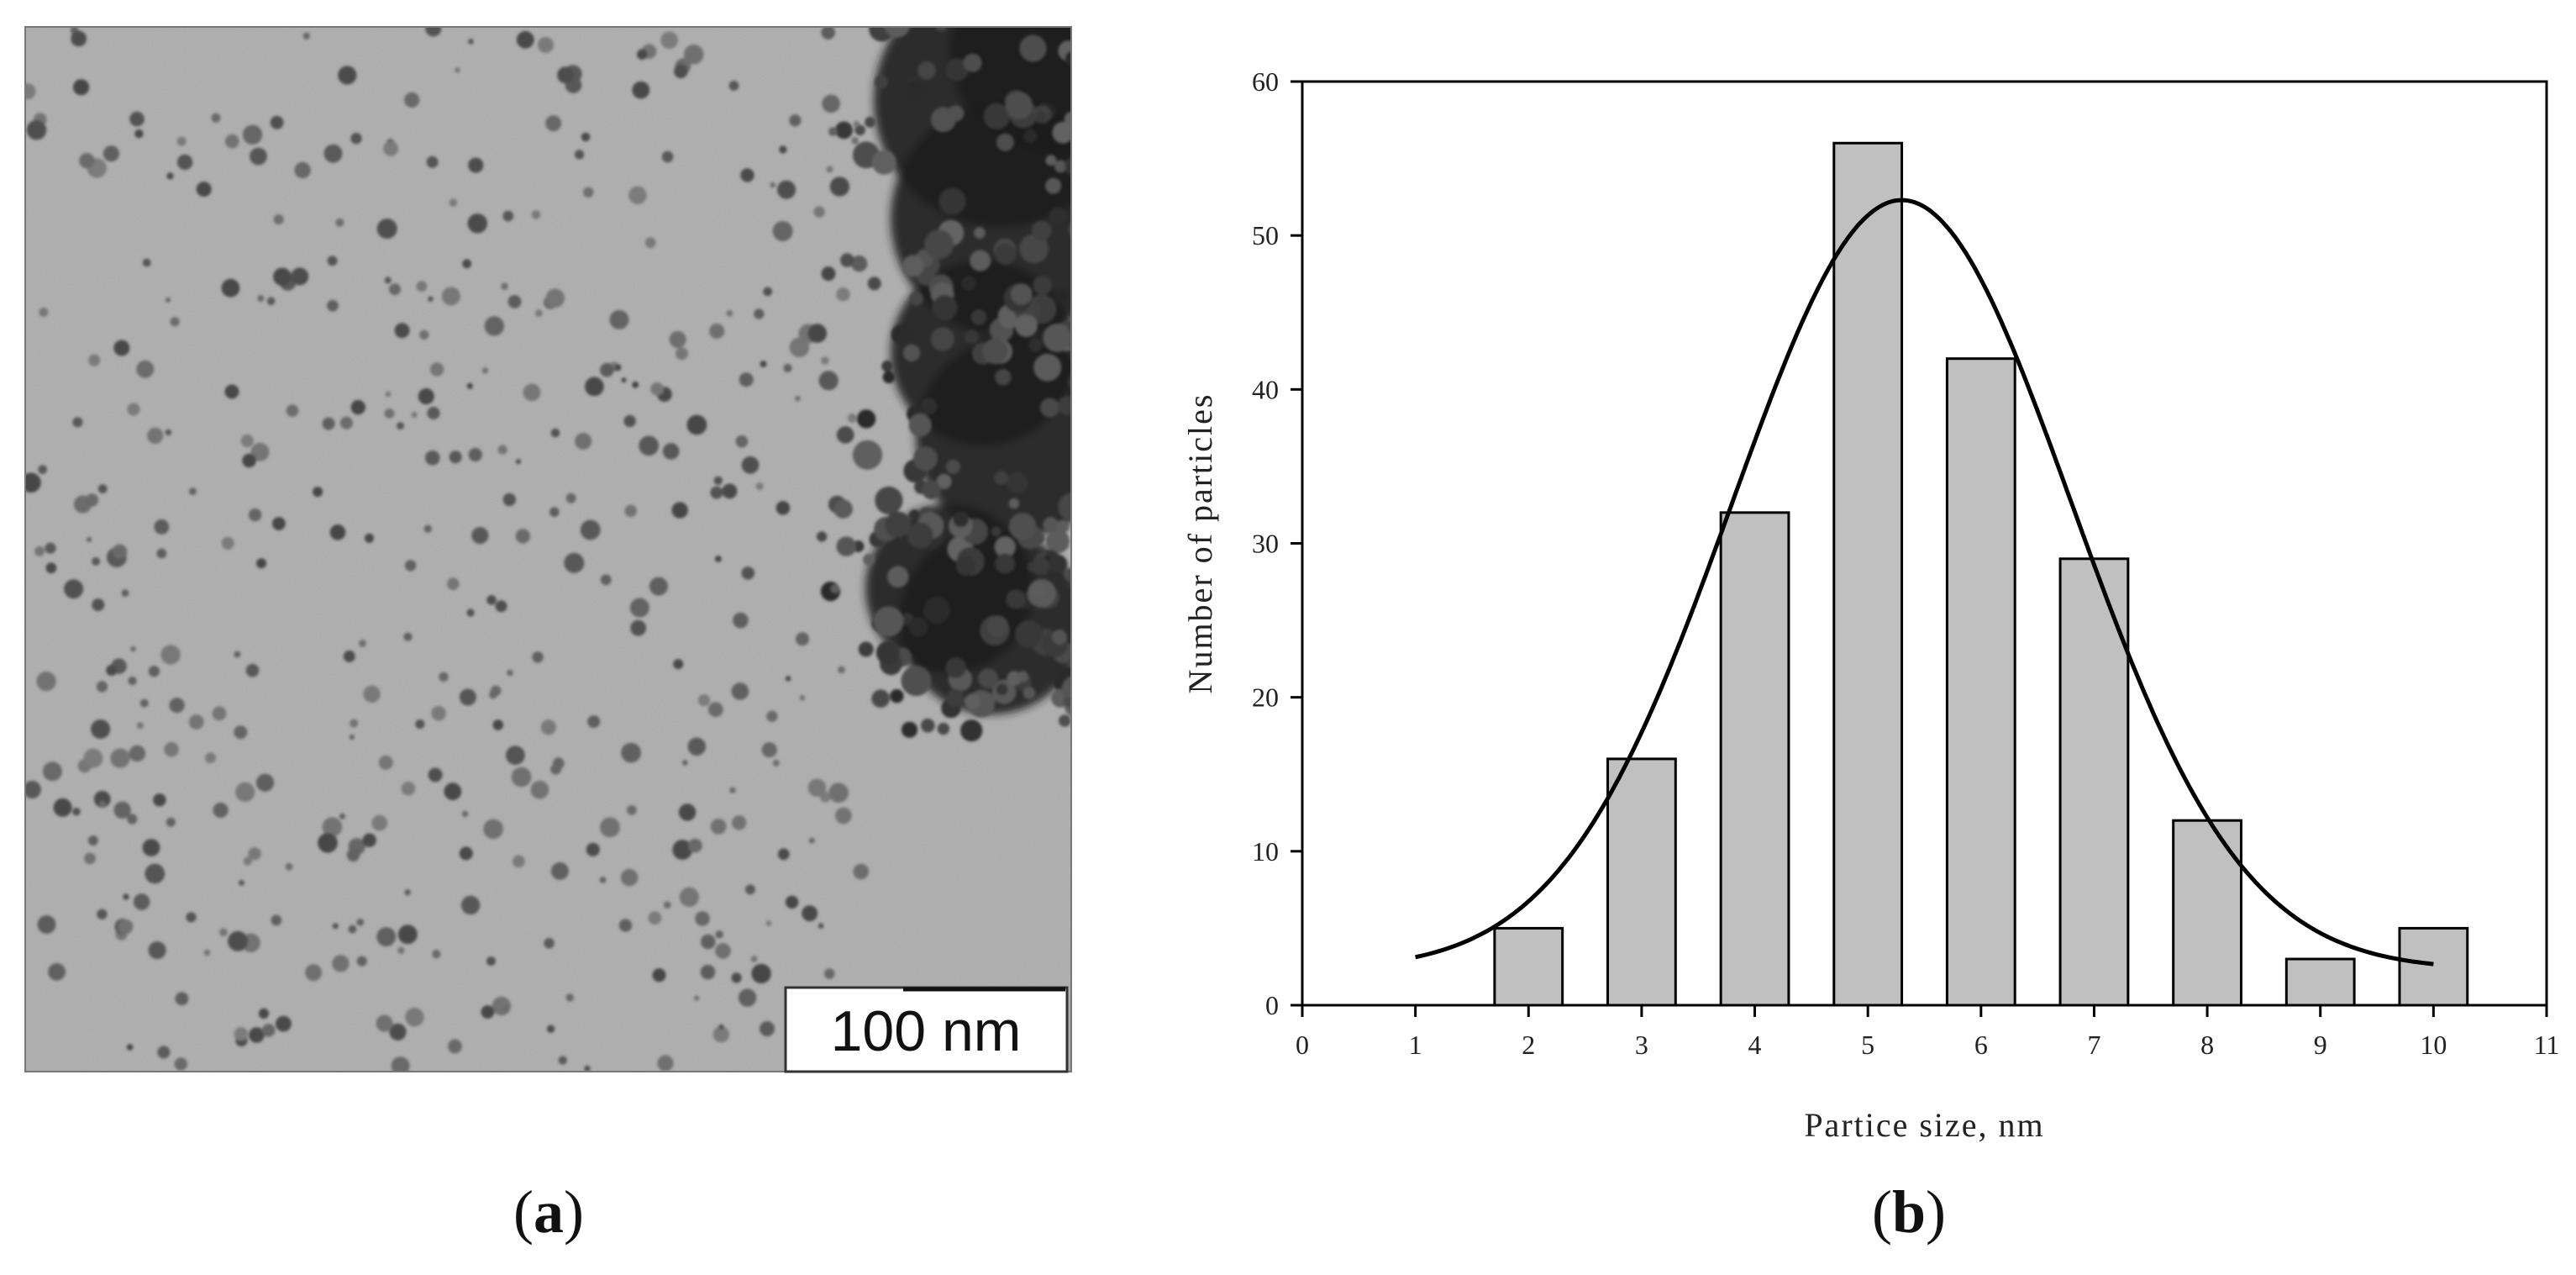 This screenshot has width=2576, height=1275. Describe the element at coordinates (1981, 1045) in the screenshot. I see `x-tick-label-6: 6` at that location.